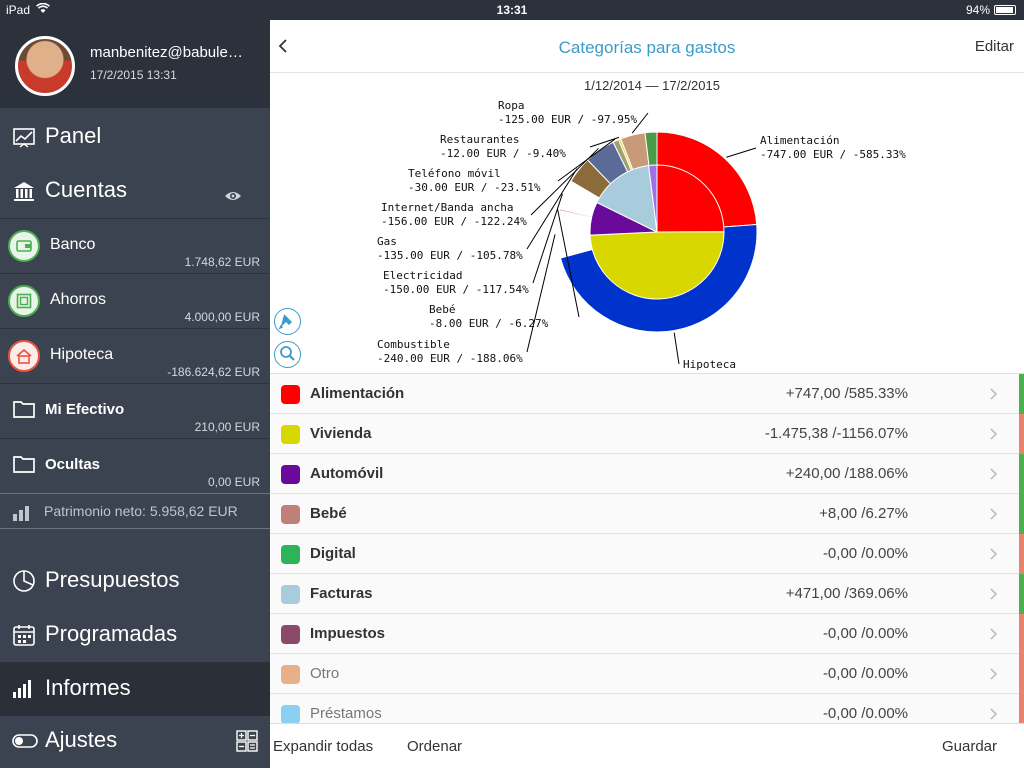  What do you see at coordinates (135, 635) in the screenshot?
I see `nav-programadas: Programadas` at bounding box center [135, 635].